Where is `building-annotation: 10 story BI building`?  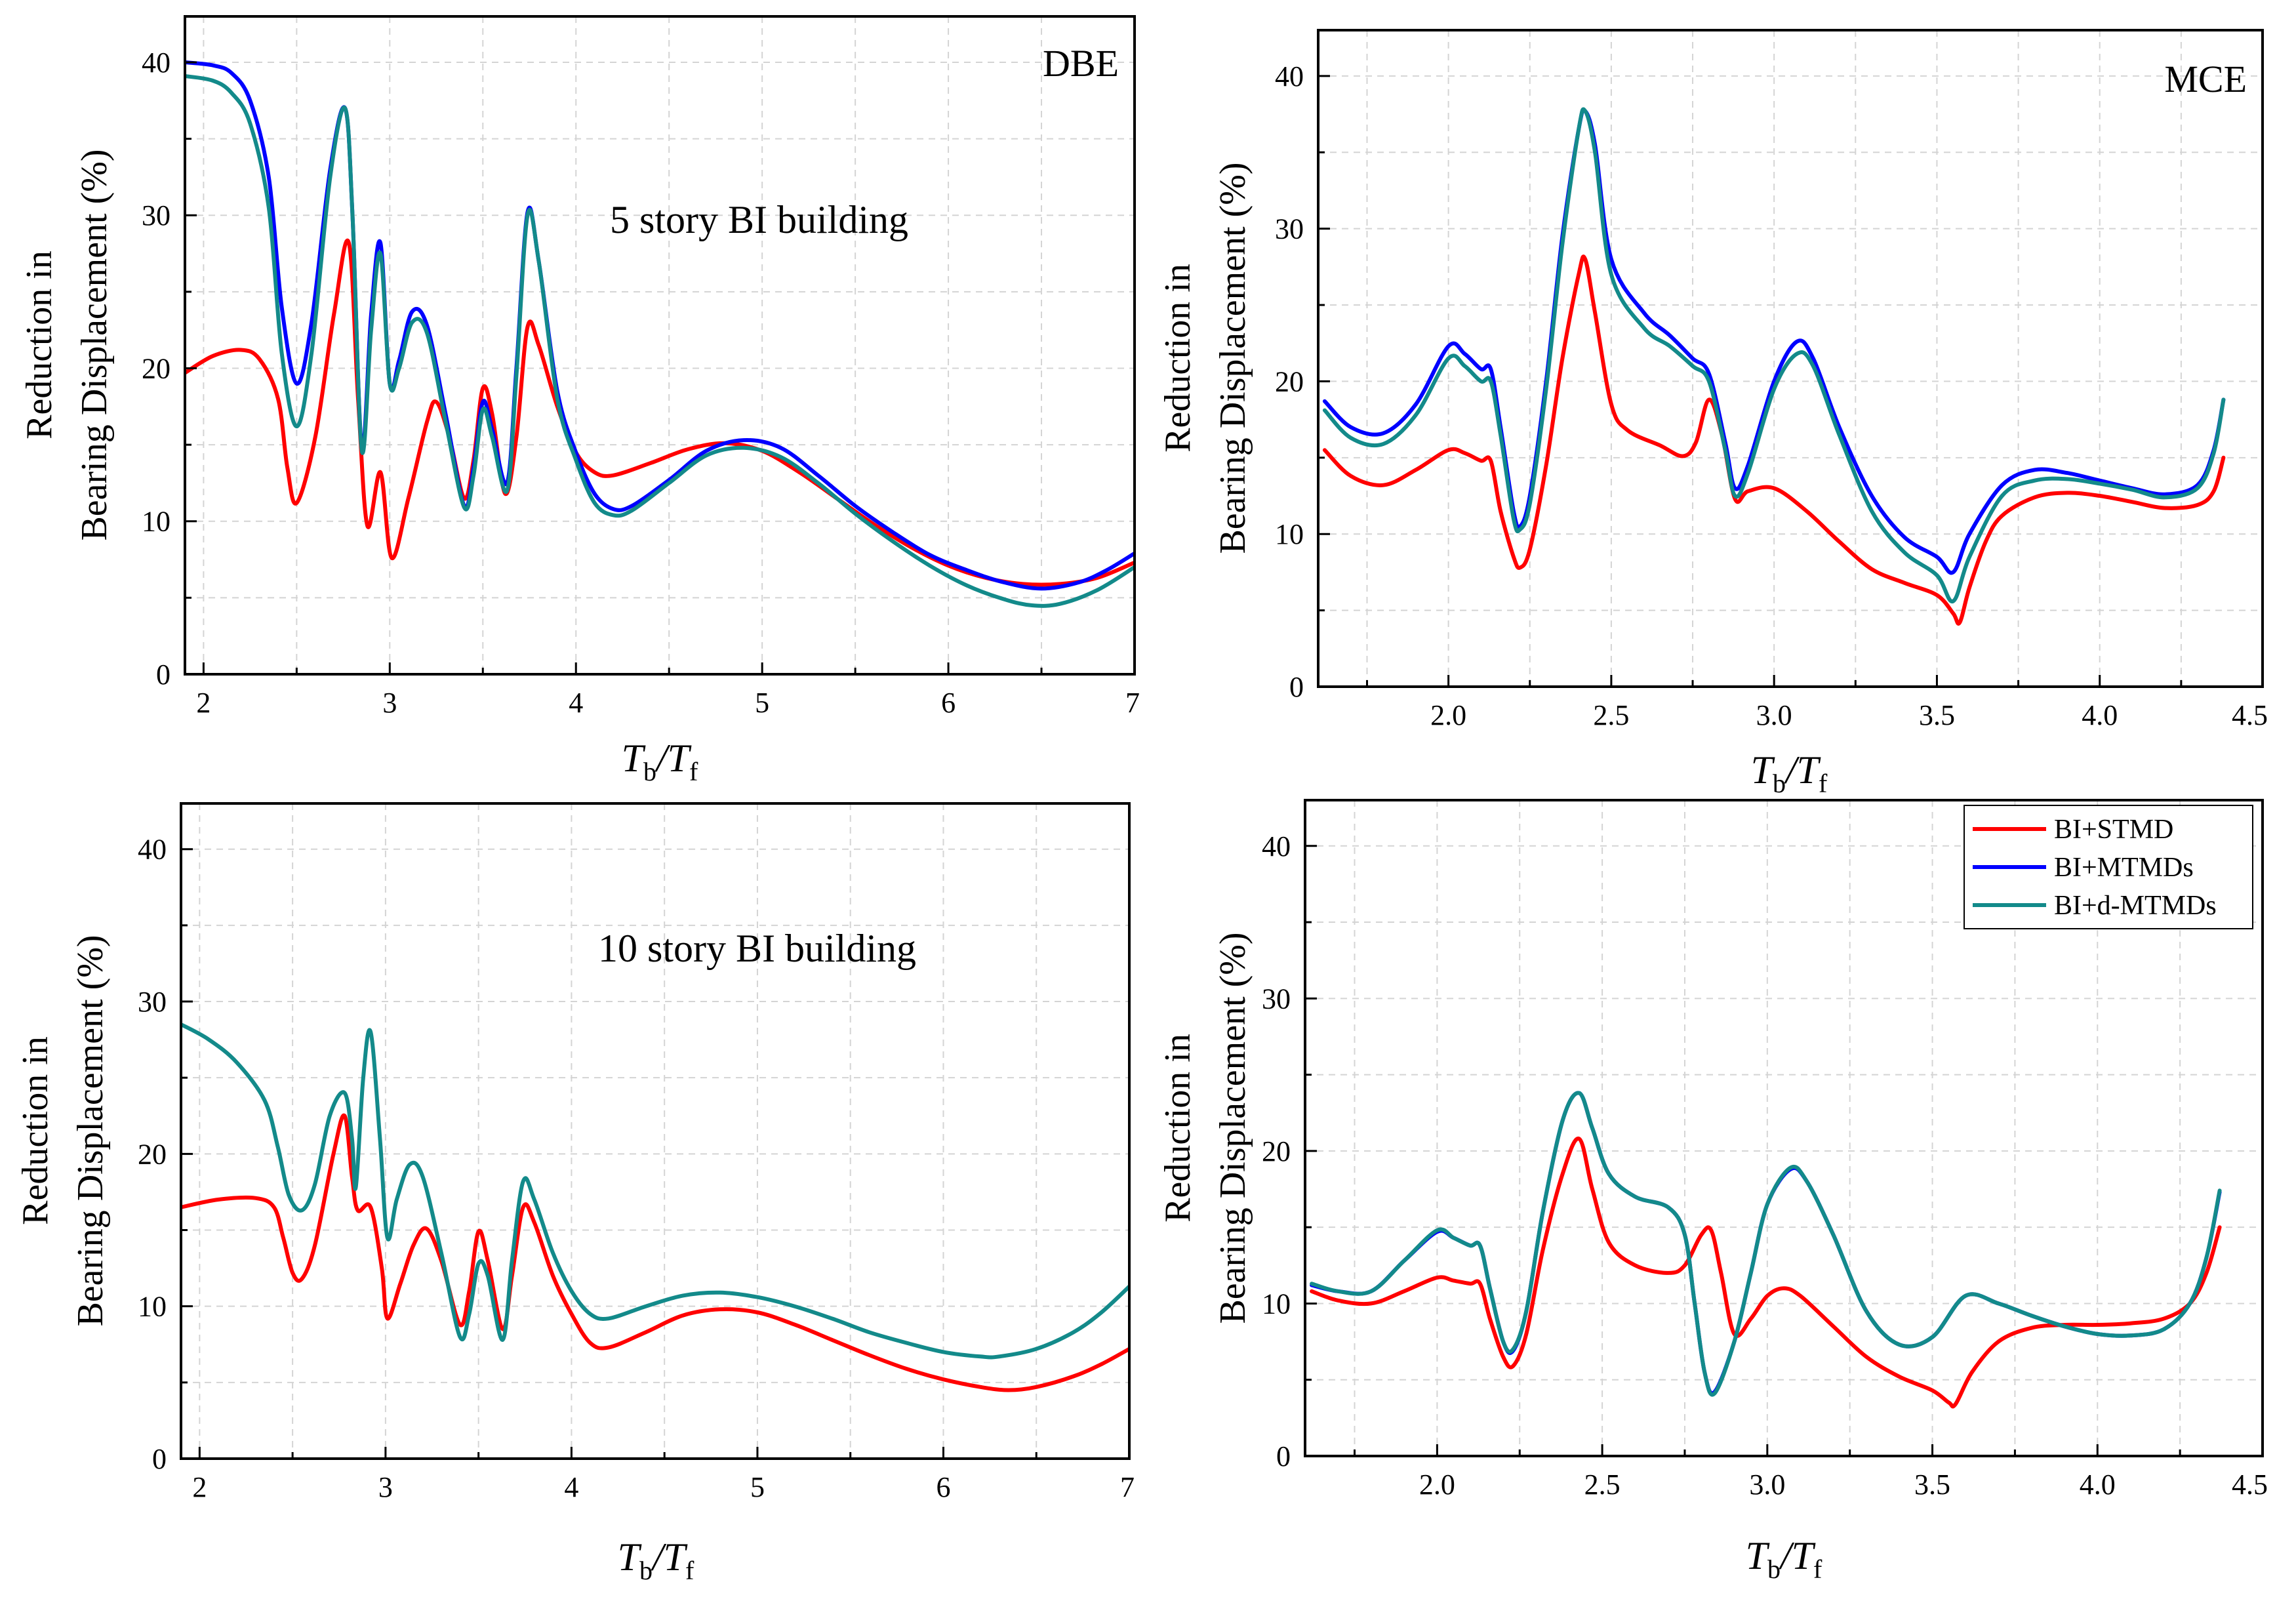 building-annotation: 10 story BI building is located at coordinates (757, 948).